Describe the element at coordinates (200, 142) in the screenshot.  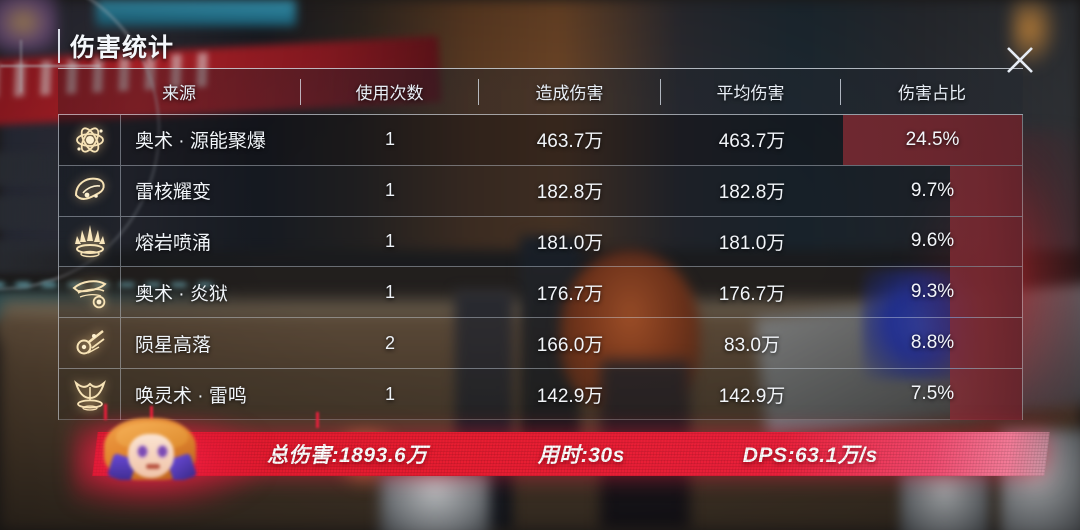
I see `skill-name: 奥术 · 源能聚爆` at that location.